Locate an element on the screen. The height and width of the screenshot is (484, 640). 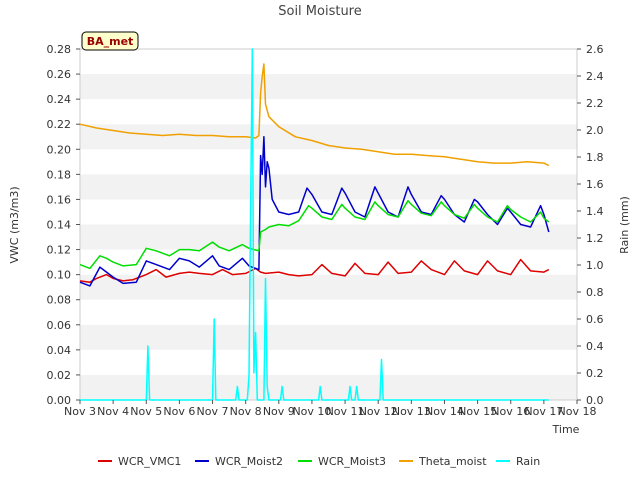
y-right-tick-label: 0.6 is located at coordinates (595, 319).